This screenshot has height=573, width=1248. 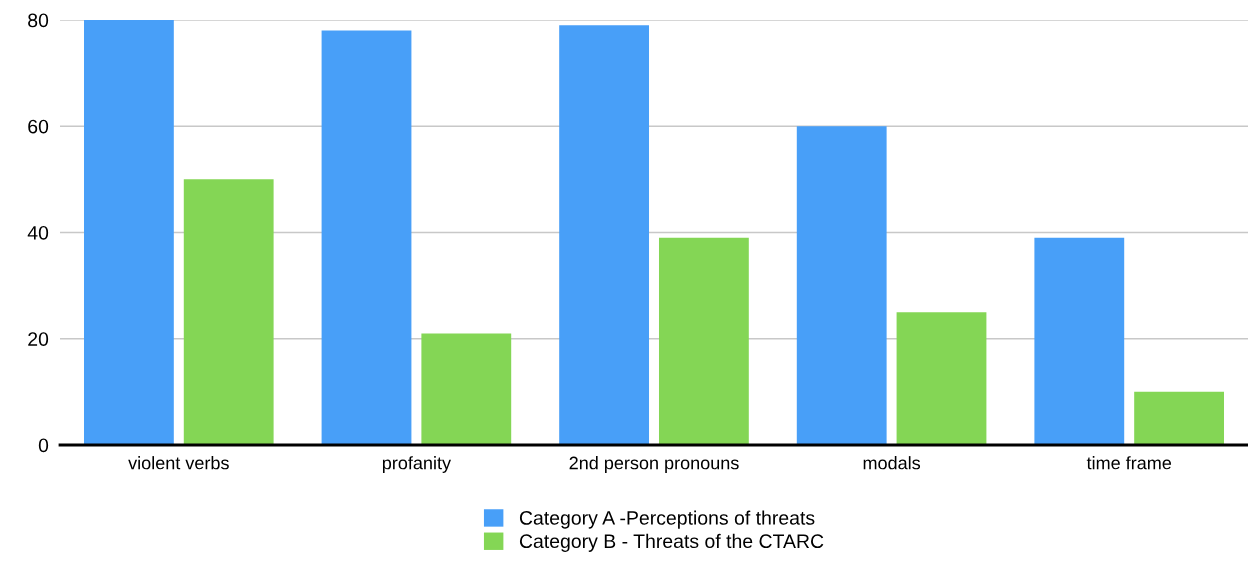 I want to click on y-tick-label: 0, so click(x=43, y=445).